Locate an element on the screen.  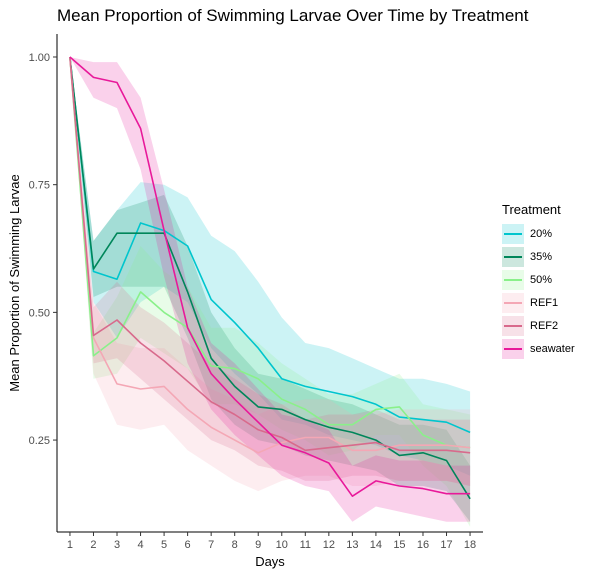
x-tick-label: 7 is located at coordinates (211, 545).